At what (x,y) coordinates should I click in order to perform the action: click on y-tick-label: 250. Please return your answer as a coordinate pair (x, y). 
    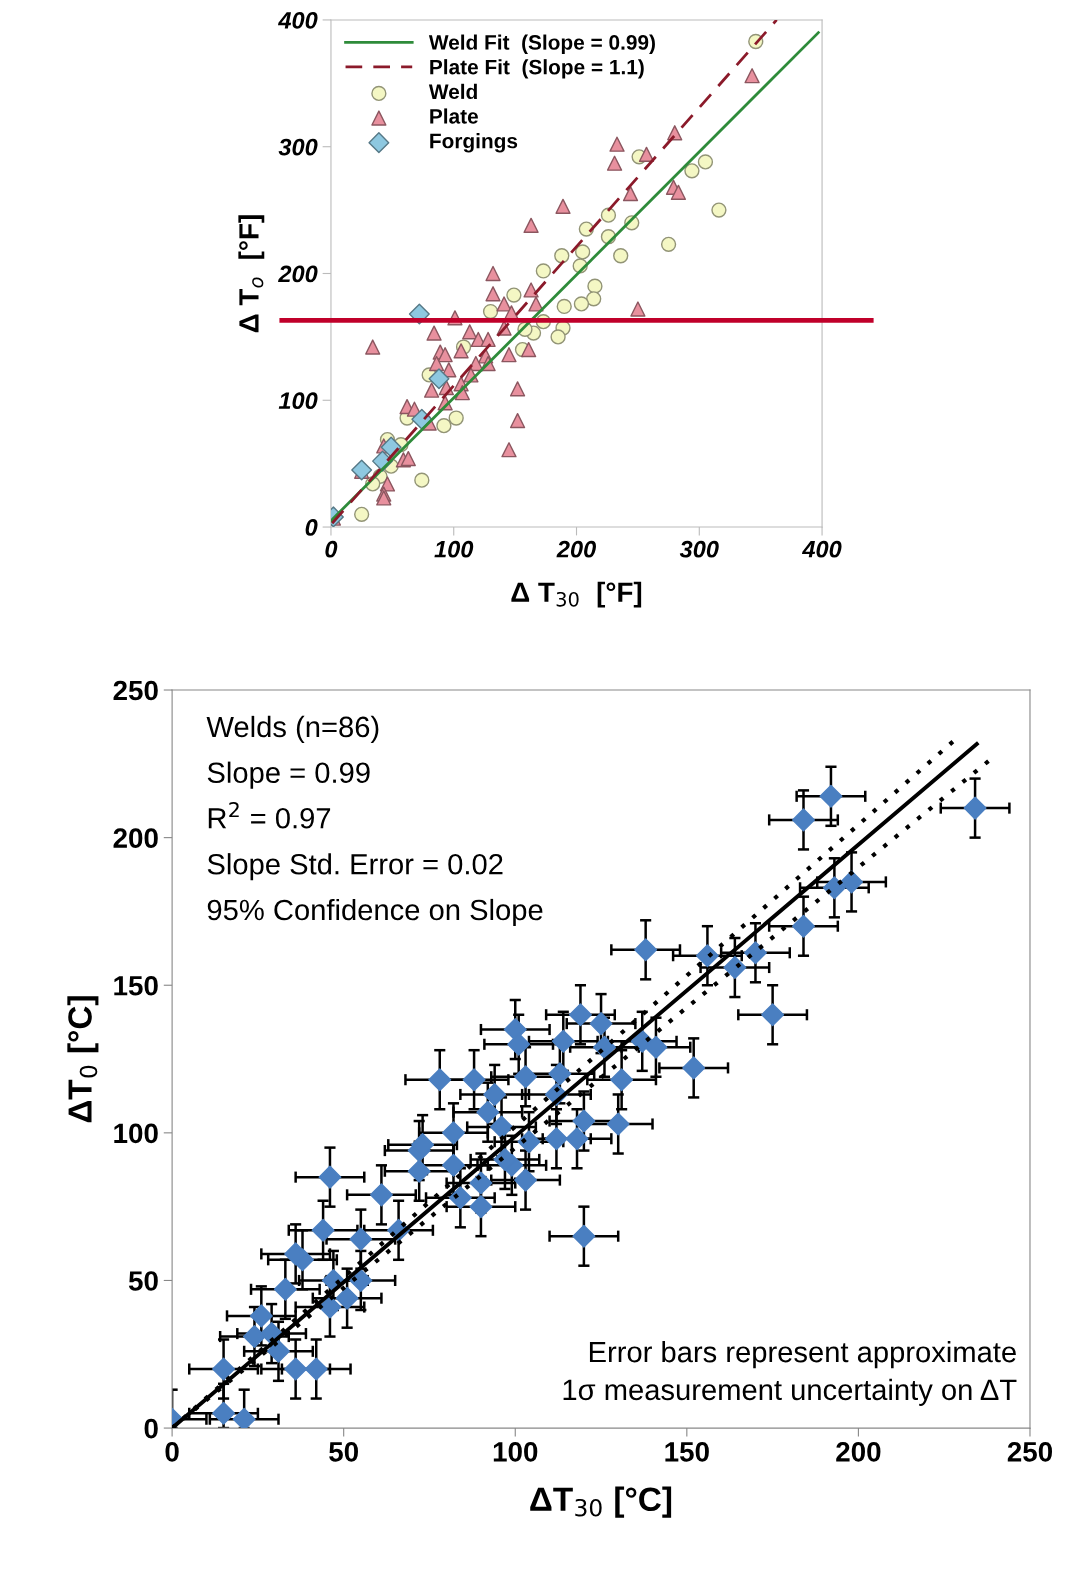
    Looking at the image, I should click on (135, 690).